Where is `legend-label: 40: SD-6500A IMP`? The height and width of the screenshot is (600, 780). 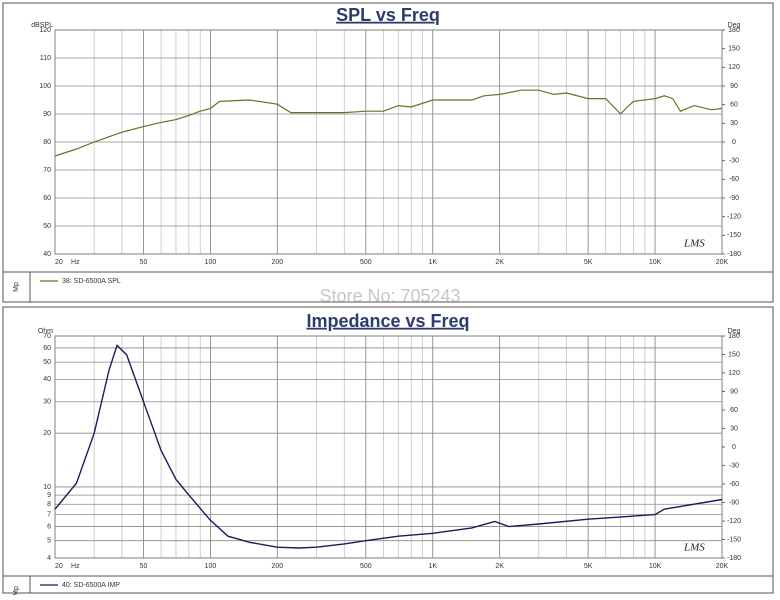
legend-label: 40: SD-6500A IMP is located at coordinates (91, 585).